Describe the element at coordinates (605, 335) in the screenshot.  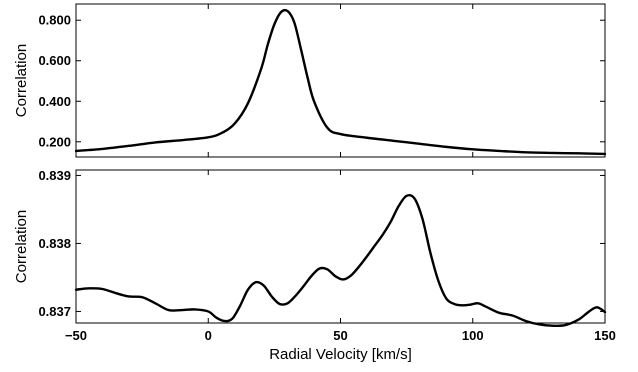
I see `x-tick-label: 150` at that location.